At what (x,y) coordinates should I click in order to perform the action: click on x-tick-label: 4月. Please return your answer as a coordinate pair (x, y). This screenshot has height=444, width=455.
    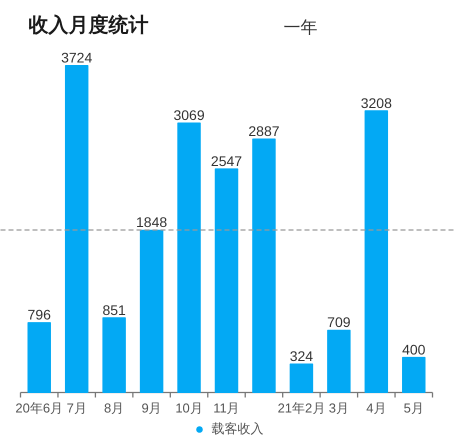
    Looking at the image, I should click on (376, 408).